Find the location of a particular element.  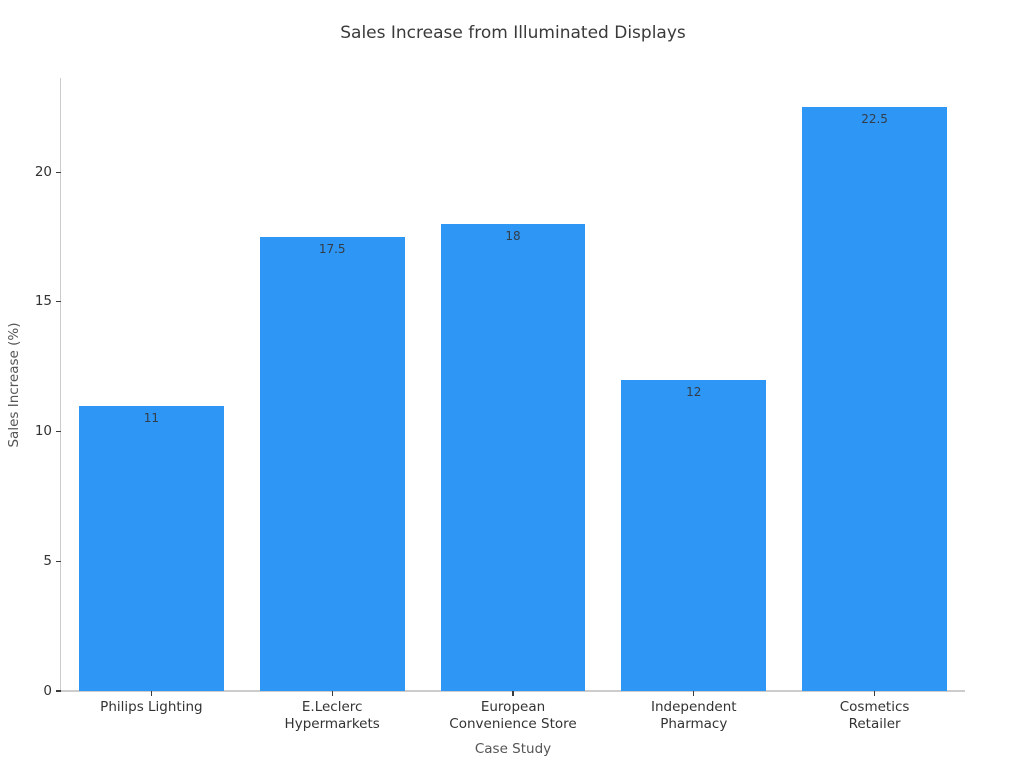

x-tick-label: Cosmetics Retailer is located at coordinates (874, 715).